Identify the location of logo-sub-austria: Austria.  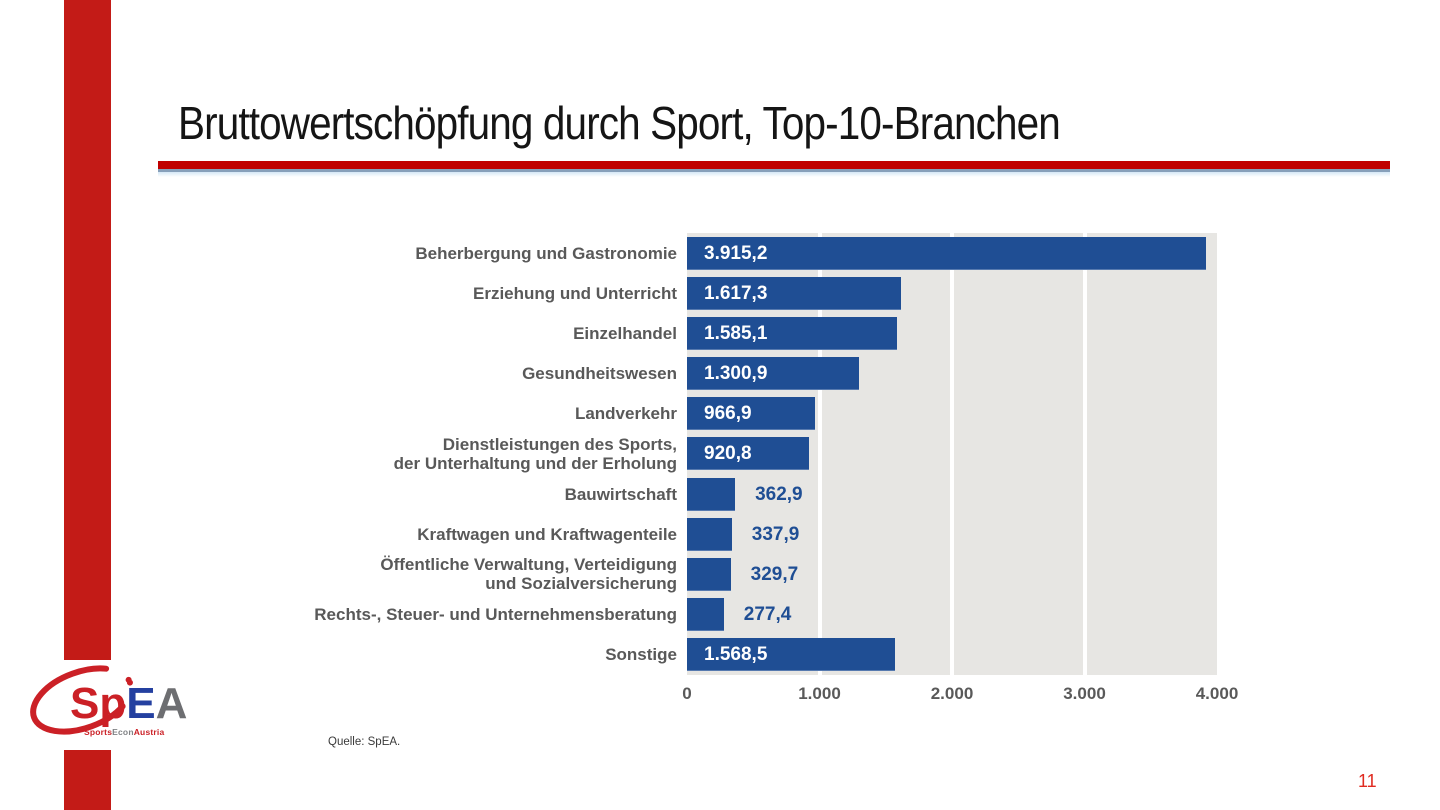
(149, 732).